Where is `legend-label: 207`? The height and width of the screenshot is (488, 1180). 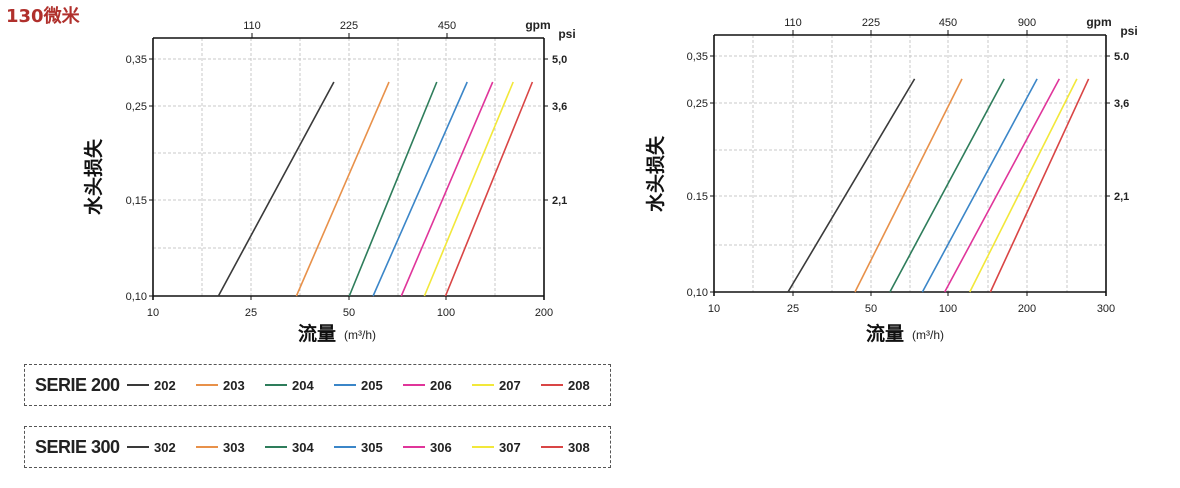 legend-label: 207 is located at coordinates (510, 385).